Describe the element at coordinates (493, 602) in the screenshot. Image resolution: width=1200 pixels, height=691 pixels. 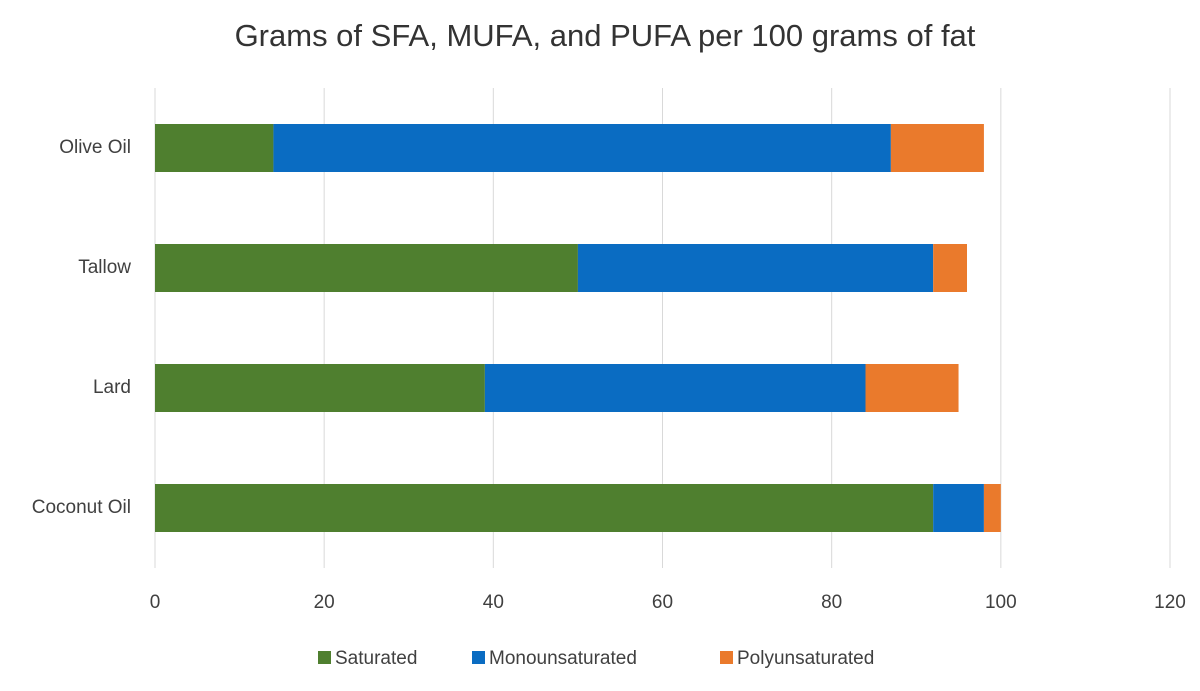
I see `x-tick-label: 40` at that location.